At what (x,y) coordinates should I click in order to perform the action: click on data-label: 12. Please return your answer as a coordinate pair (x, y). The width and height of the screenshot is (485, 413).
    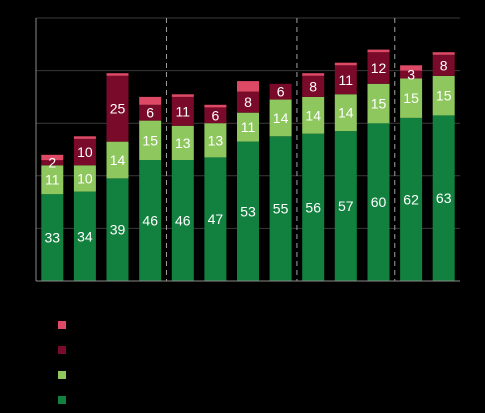
    Looking at the image, I should click on (379, 68).